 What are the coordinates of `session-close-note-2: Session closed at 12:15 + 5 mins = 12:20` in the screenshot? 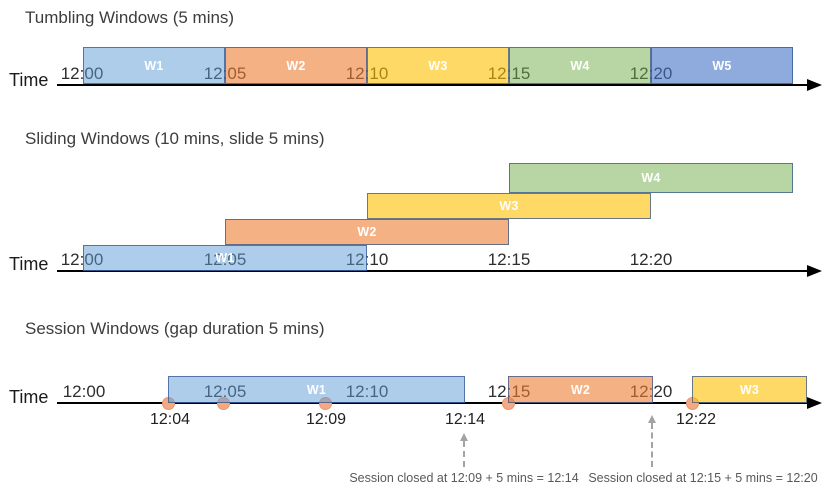 It's located at (703, 478).